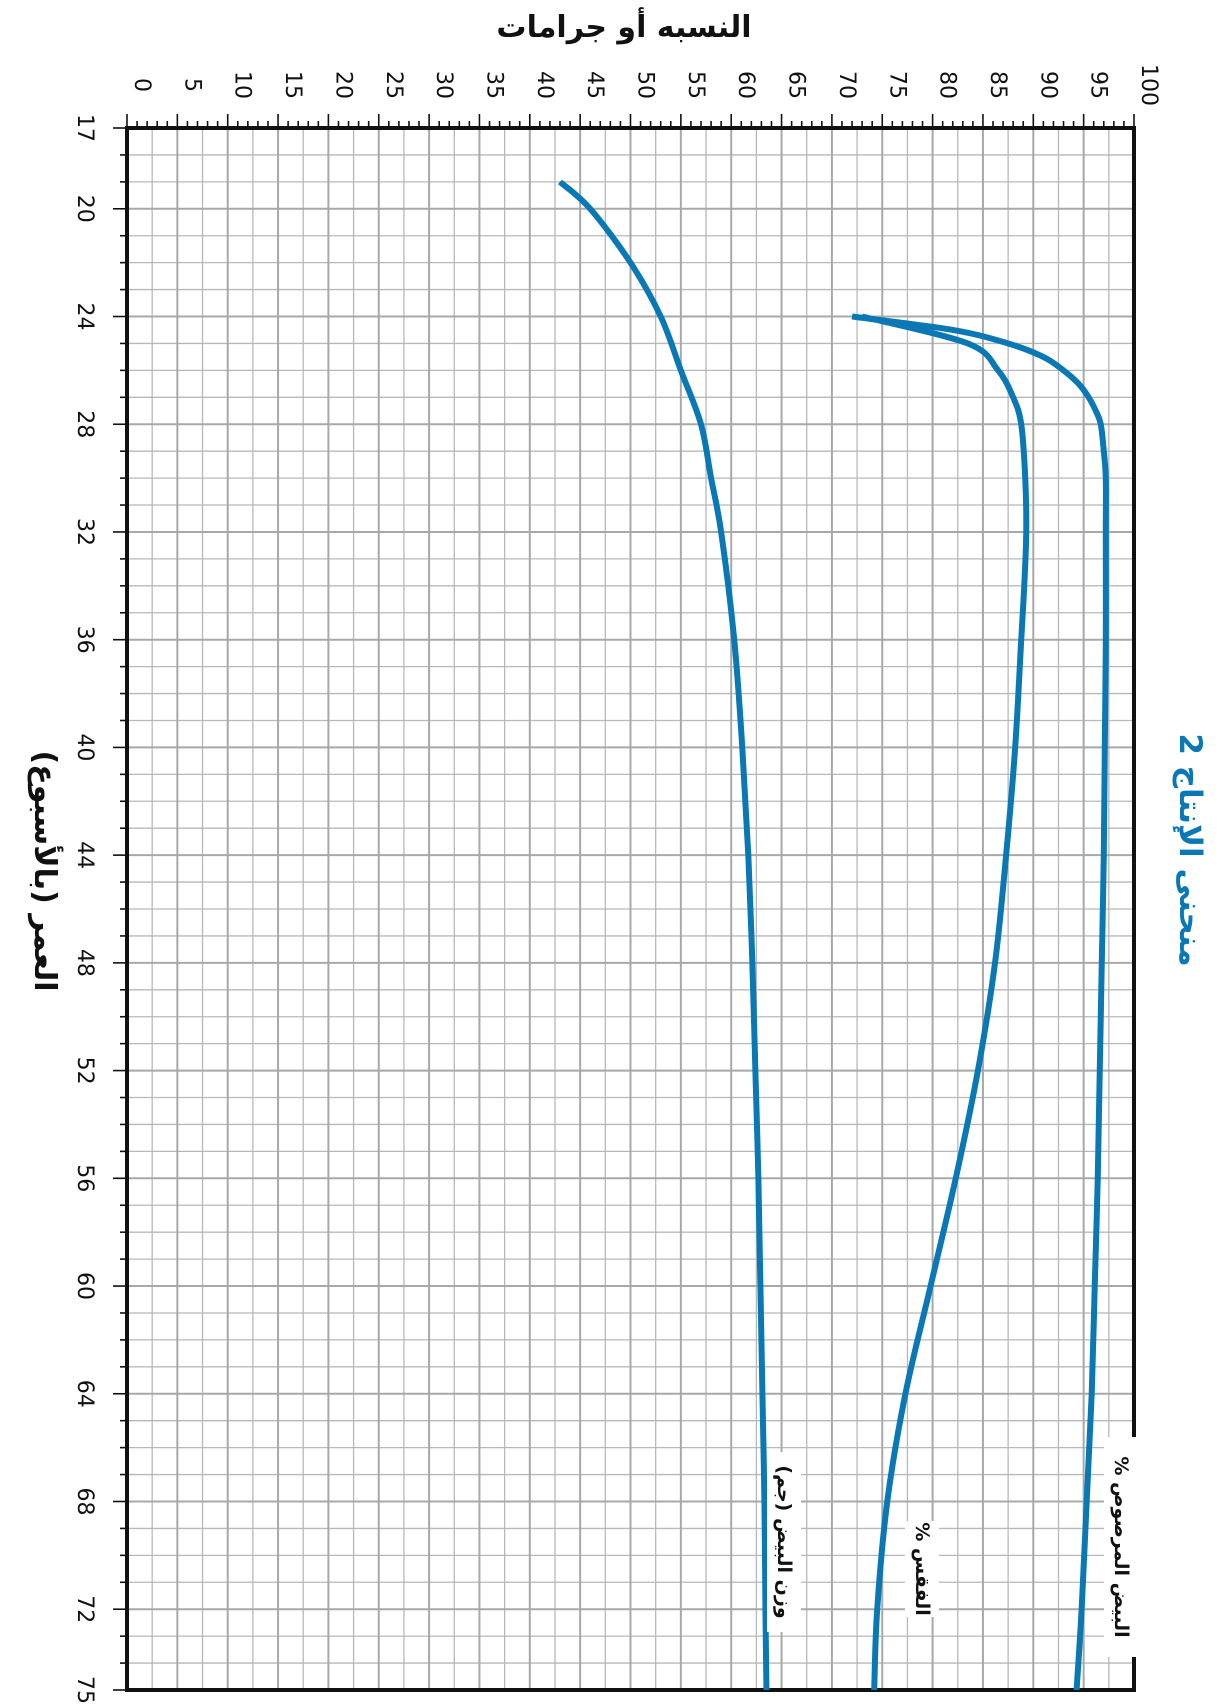 This screenshot has height=1706, width=1219. I want to click on value-tick-label: 60, so click(745, 85).